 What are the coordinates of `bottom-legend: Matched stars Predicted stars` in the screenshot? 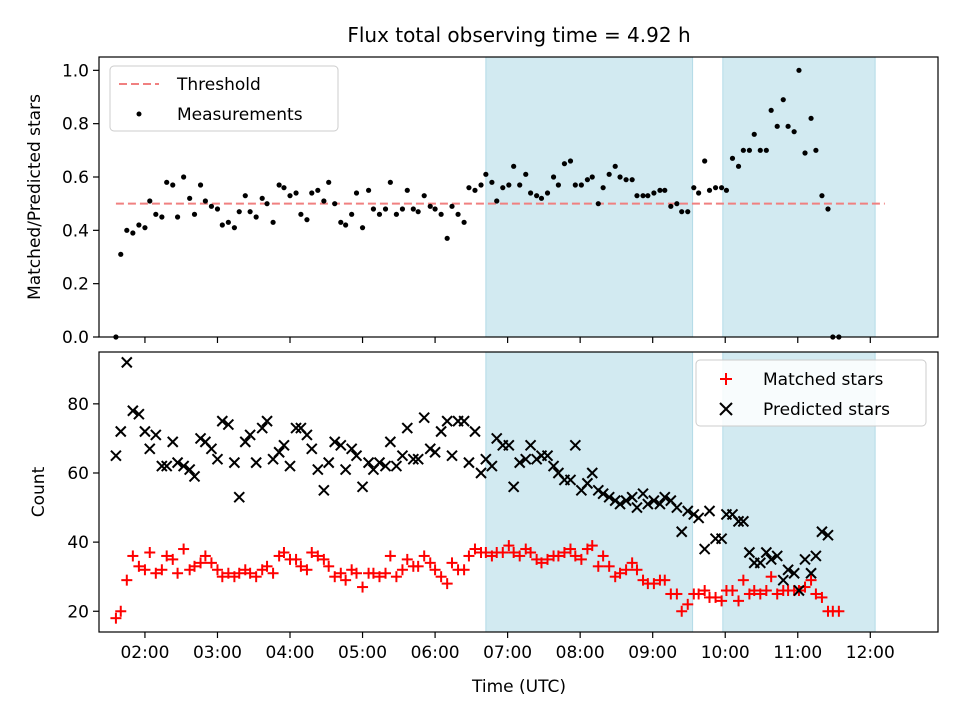 It's located at (811, 393).